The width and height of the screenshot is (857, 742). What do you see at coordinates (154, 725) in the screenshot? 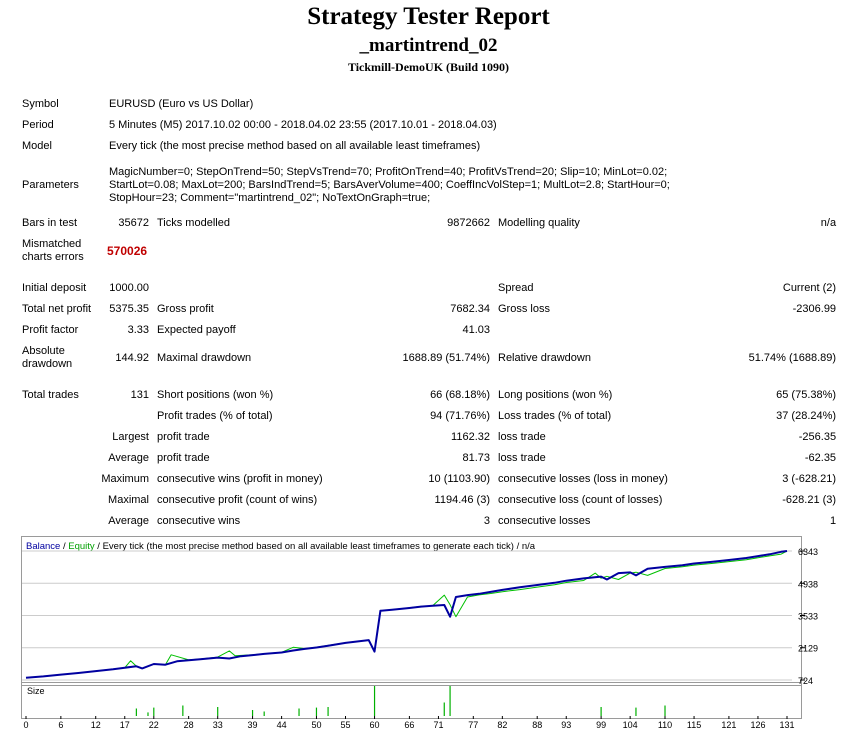
I see `x-tick-label: 22` at bounding box center [154, 725].